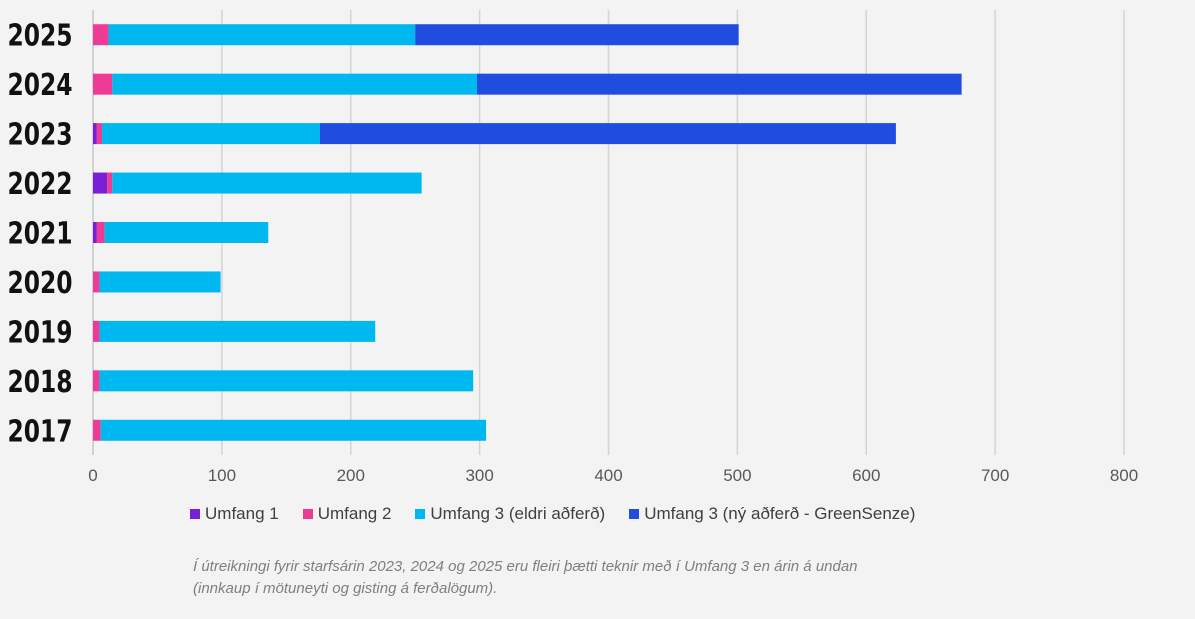 The image size is (1195, 619). I want to click on legend-item-umfang-2: Umfang 2, so click(347, 514).